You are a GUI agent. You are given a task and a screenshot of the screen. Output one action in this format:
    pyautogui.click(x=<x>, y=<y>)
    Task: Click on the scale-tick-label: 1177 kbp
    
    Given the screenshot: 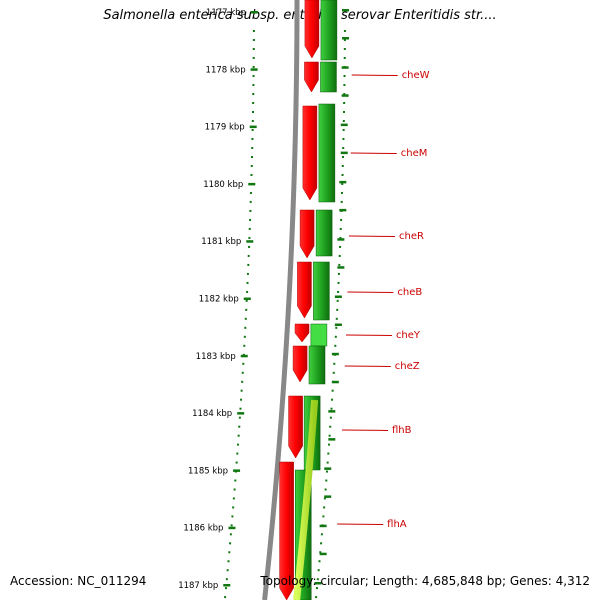 What is the action you would take?
    pyautogui.click(x=226, y=13)
    